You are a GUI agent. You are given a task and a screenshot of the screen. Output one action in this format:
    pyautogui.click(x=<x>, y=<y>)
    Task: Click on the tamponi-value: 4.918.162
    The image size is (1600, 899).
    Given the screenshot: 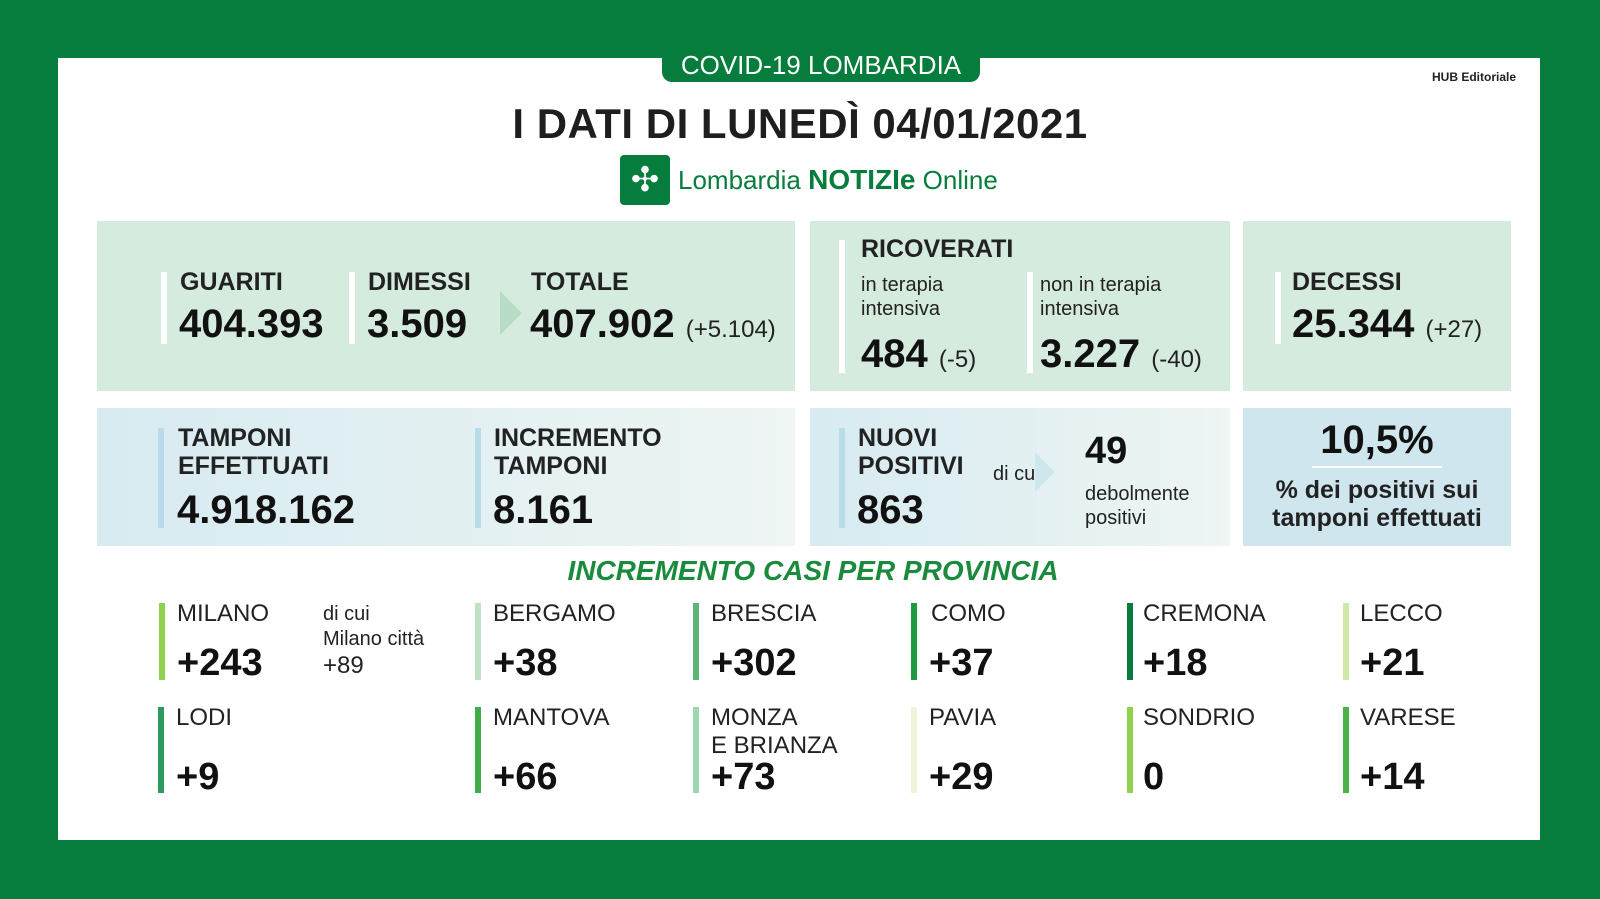 What is the action you would take?
    pyautogui.click(x=266, y=510)
    